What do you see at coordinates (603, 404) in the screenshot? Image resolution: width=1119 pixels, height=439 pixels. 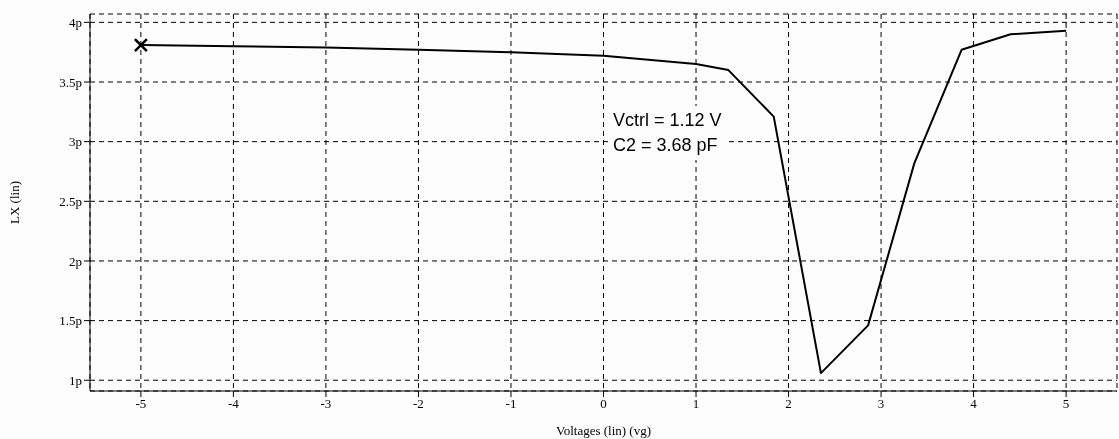 I see `x-tick-label: 0` at bounding box center [603, 404].